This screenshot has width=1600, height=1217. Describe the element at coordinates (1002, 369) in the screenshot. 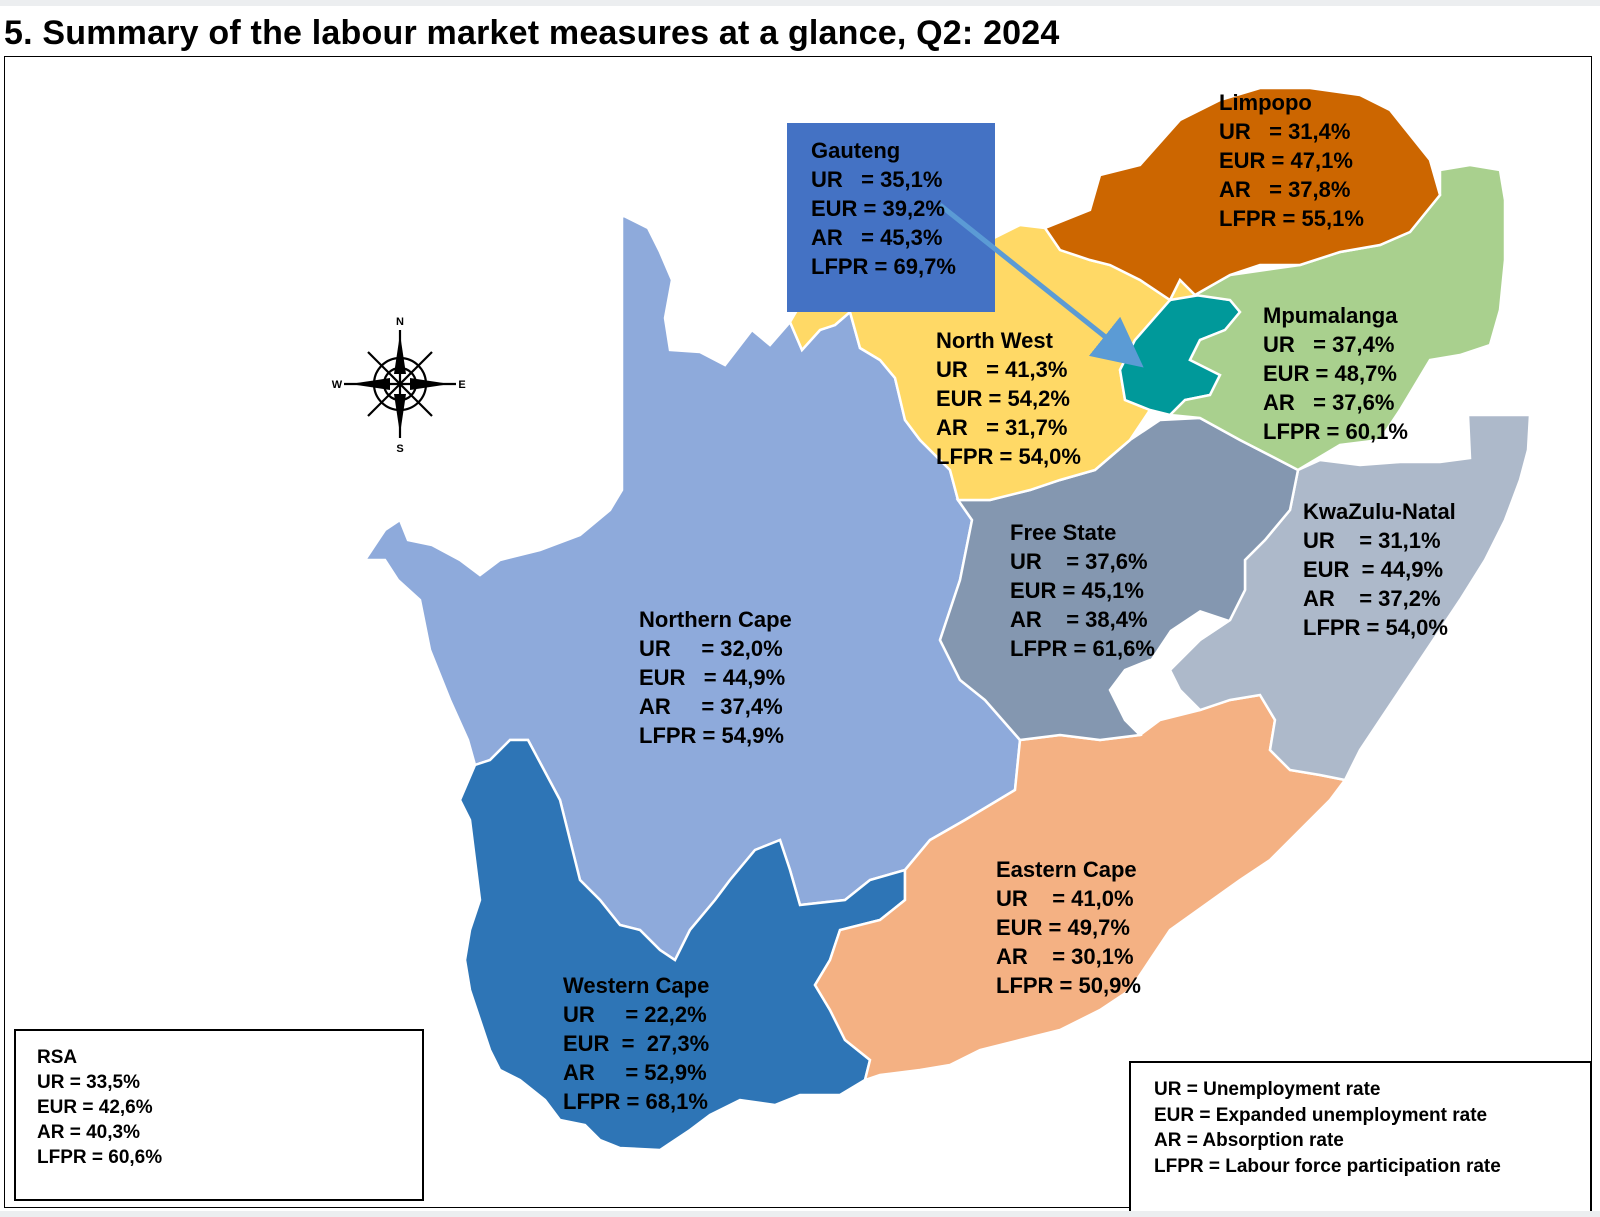

I see `north-west-ur: UR = 41,3%` at that location.